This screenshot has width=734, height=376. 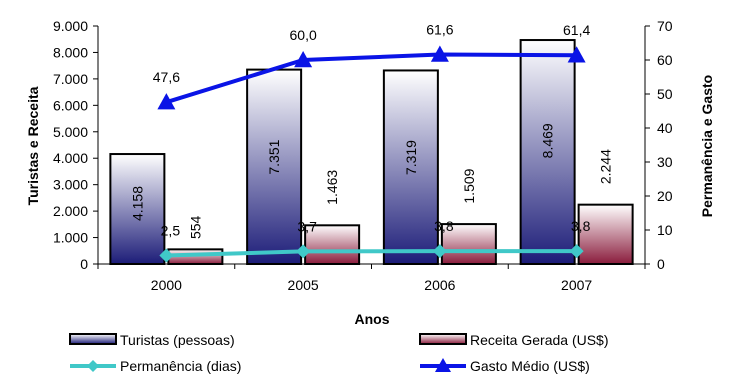 What do you see at coordinates (70, 185) in the screenshot?
I see `left-tick-label: 3.000` at bounding box center [70, 185].